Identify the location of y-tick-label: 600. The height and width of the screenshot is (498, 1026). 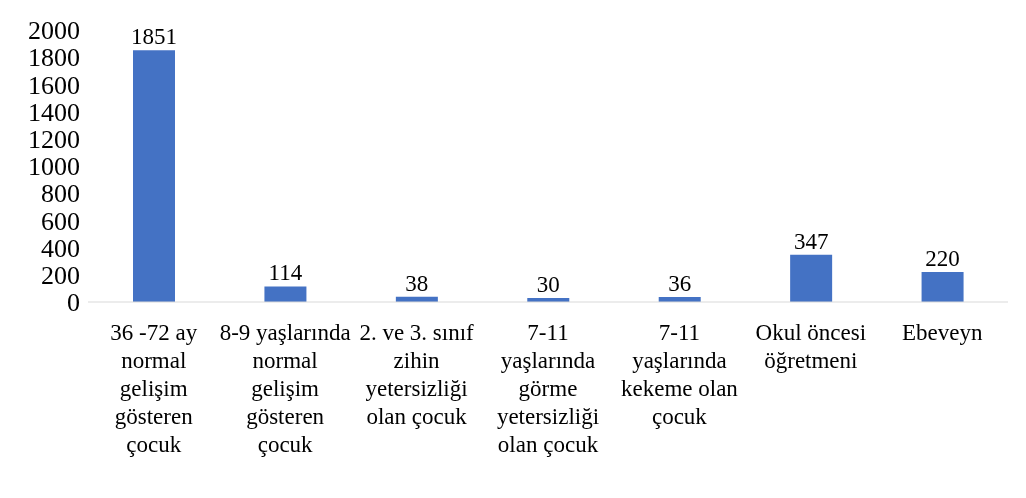
(60, 221).